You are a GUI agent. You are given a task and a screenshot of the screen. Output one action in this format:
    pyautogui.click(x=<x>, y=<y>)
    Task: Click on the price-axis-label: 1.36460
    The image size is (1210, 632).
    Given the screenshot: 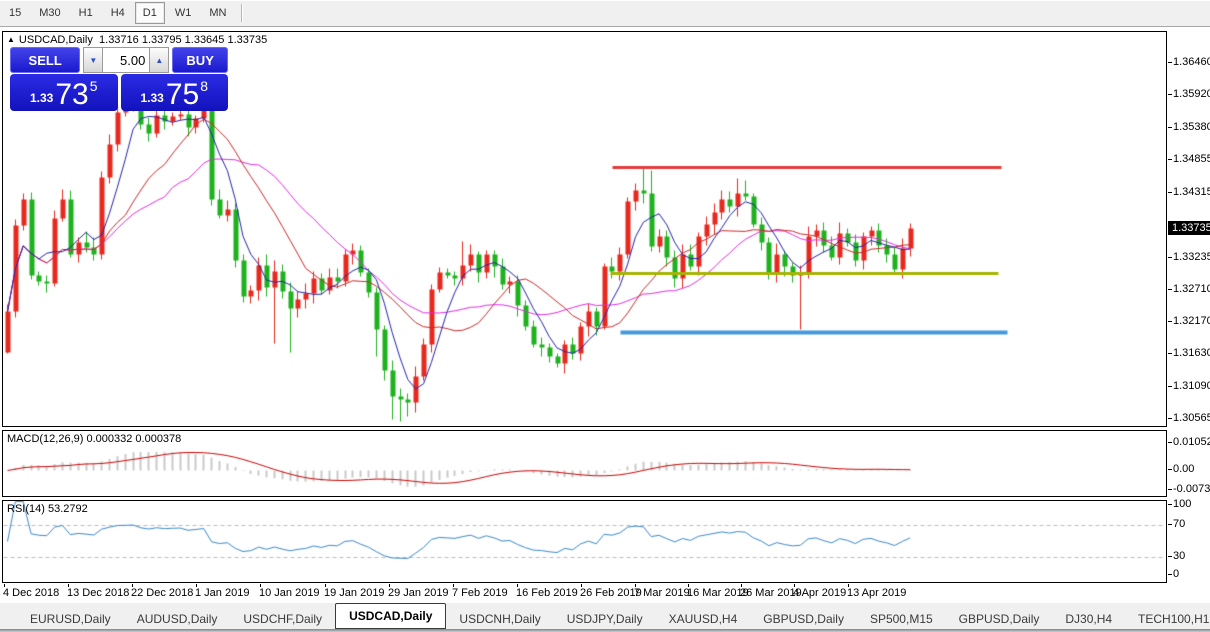 What is the action you would take?
    pyautogui.click(x=1189, y=62)
    